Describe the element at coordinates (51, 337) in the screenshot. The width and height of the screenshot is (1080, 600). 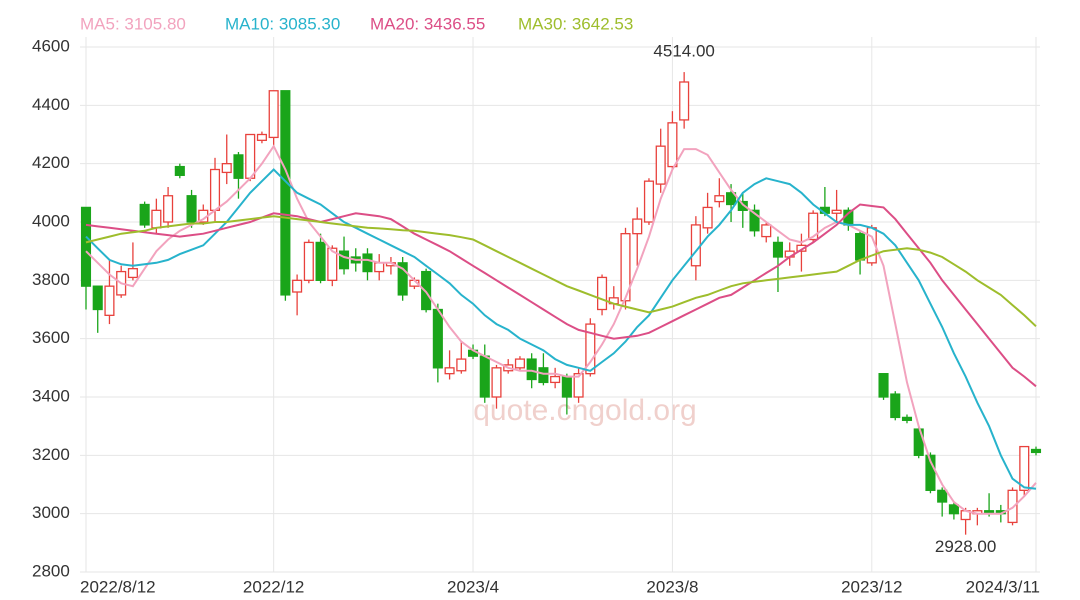
I see `y-tick-label: 3600` at that location.